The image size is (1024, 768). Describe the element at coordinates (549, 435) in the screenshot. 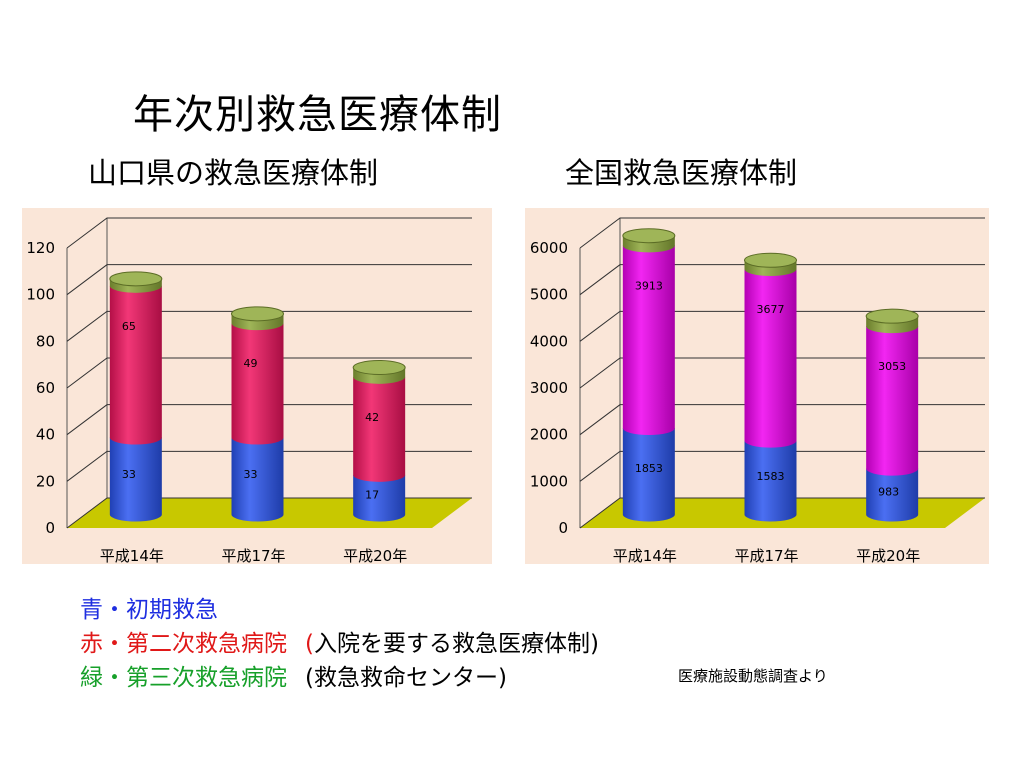

I see `y-tick-label: 2000` at that location.